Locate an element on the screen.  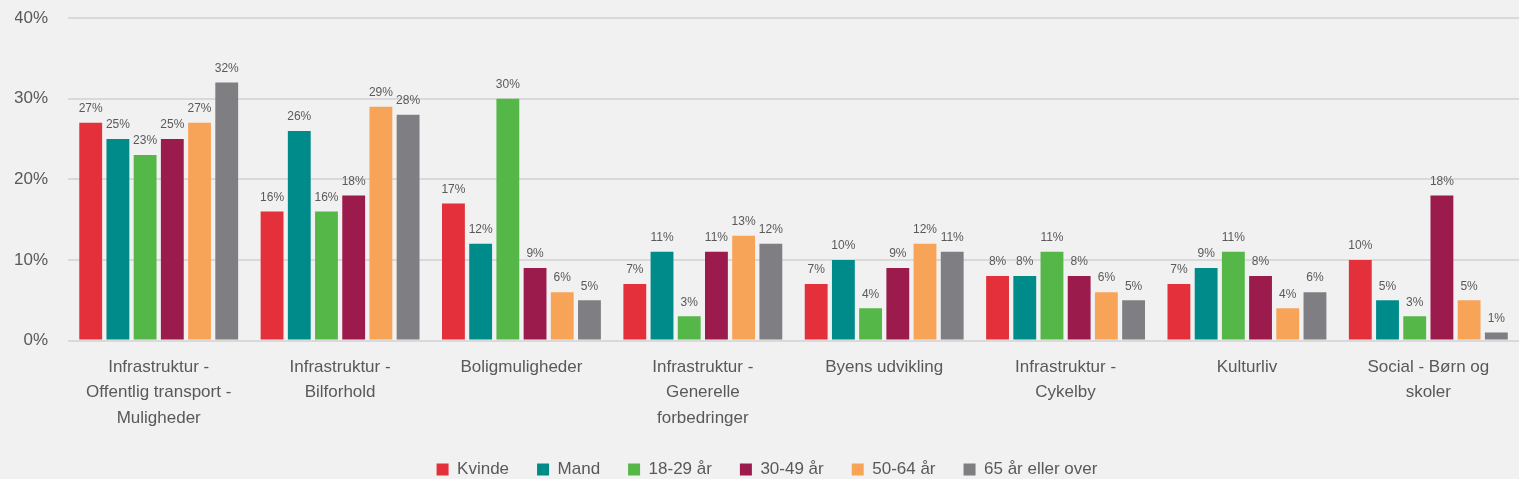
data-label: 30% is located at coordinates (508, 83).